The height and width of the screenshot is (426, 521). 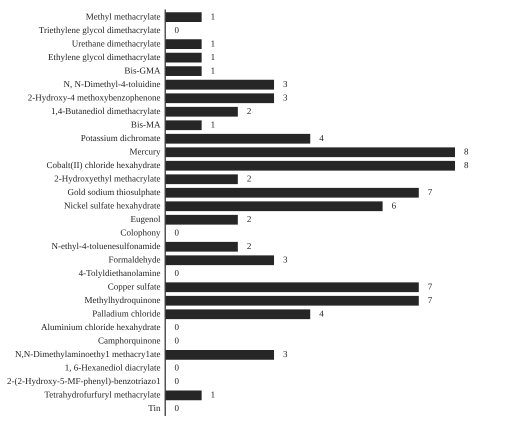 I want to click on y-tick-label: Palladium chloride, so click(x=126, y=313).